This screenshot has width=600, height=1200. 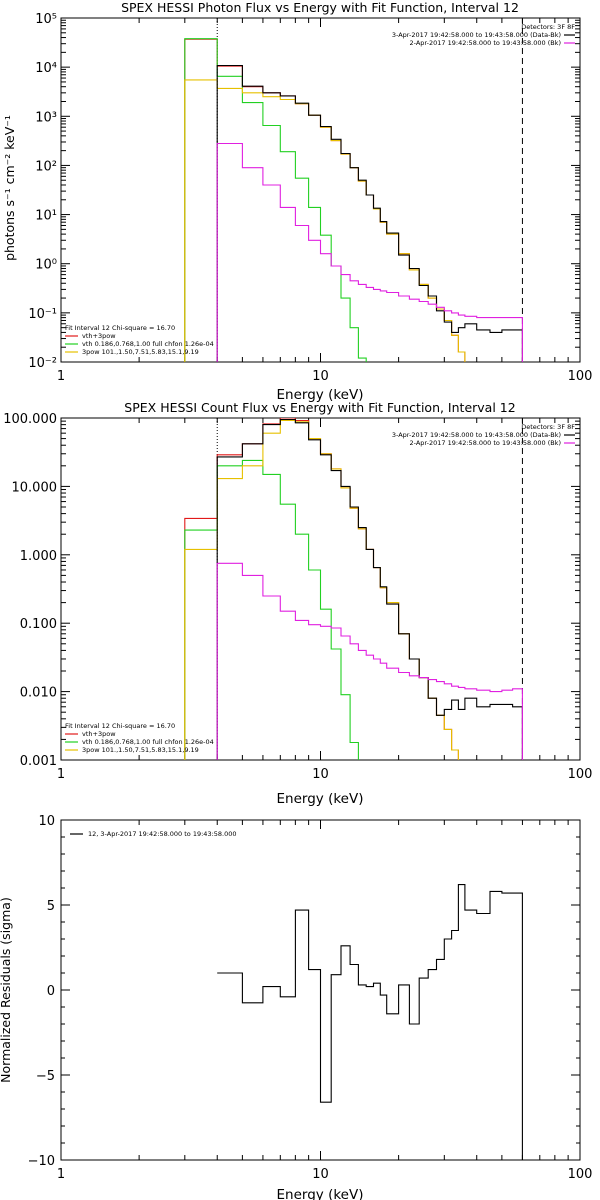 What do you see at coordinates (46, 216) in the screenshot?
I see `photon-flux-y-tick-label: 10¹` at bounding box center [46, 216].